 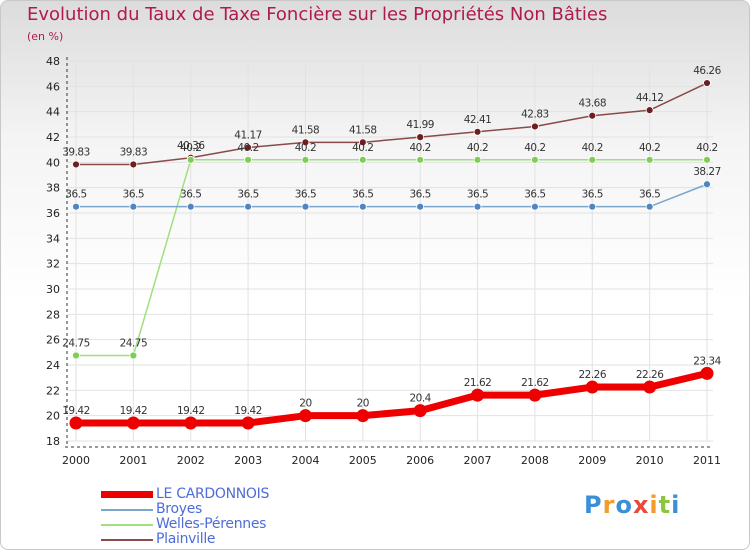 What do you see at coordinates (641, 505) in the screenshot?
I see `logo-letter: x` at bounding box center [641, 505].